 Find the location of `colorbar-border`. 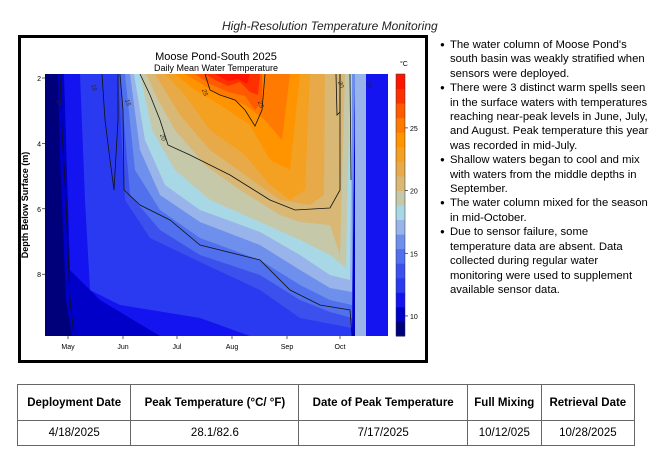

colorbar-border is located at coordinates (400, 205).